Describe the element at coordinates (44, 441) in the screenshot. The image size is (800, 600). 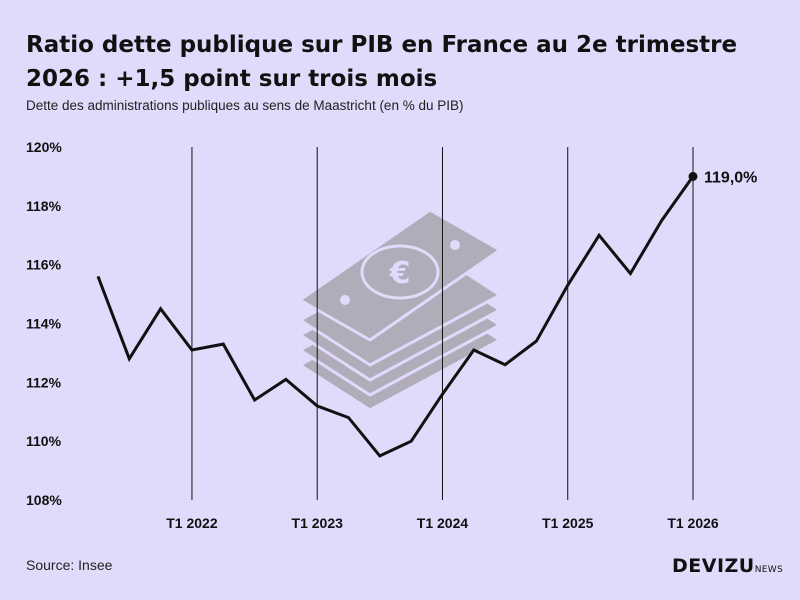
I see `y-tick-label: 110%` at that location.